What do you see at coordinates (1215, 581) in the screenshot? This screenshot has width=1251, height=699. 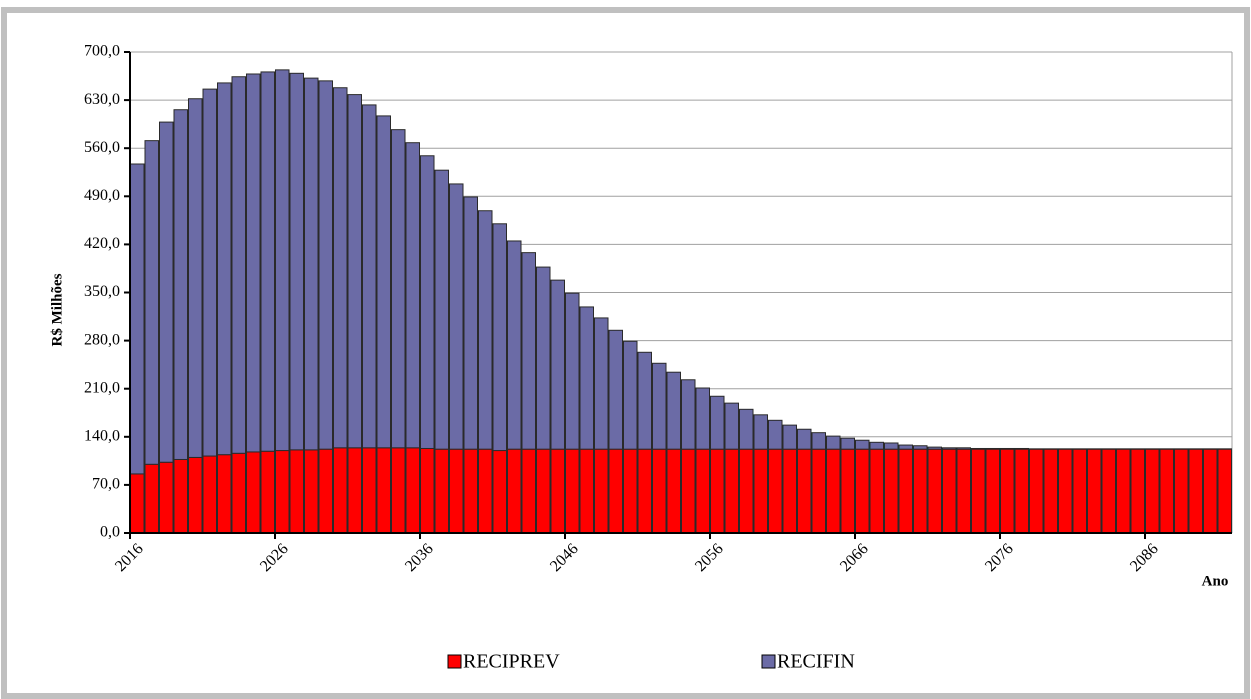 I see `x-axis-label: Ano` at bounding box center [1215, 581].